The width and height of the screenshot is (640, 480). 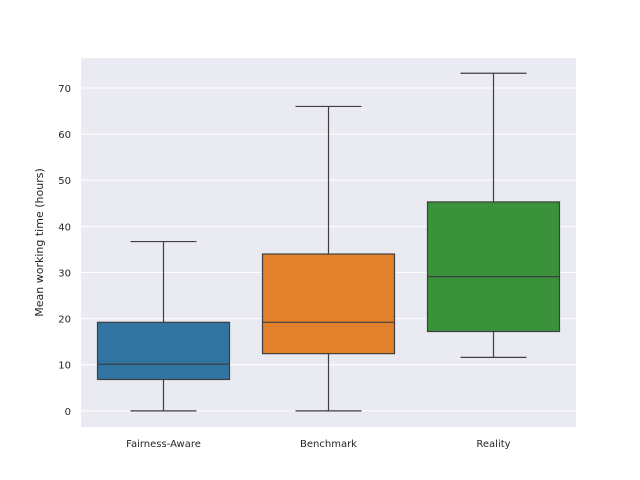 I want to click on y-axis-ticks: 0 10 20 30 40 50 60 70, so click(x=64, y=251).